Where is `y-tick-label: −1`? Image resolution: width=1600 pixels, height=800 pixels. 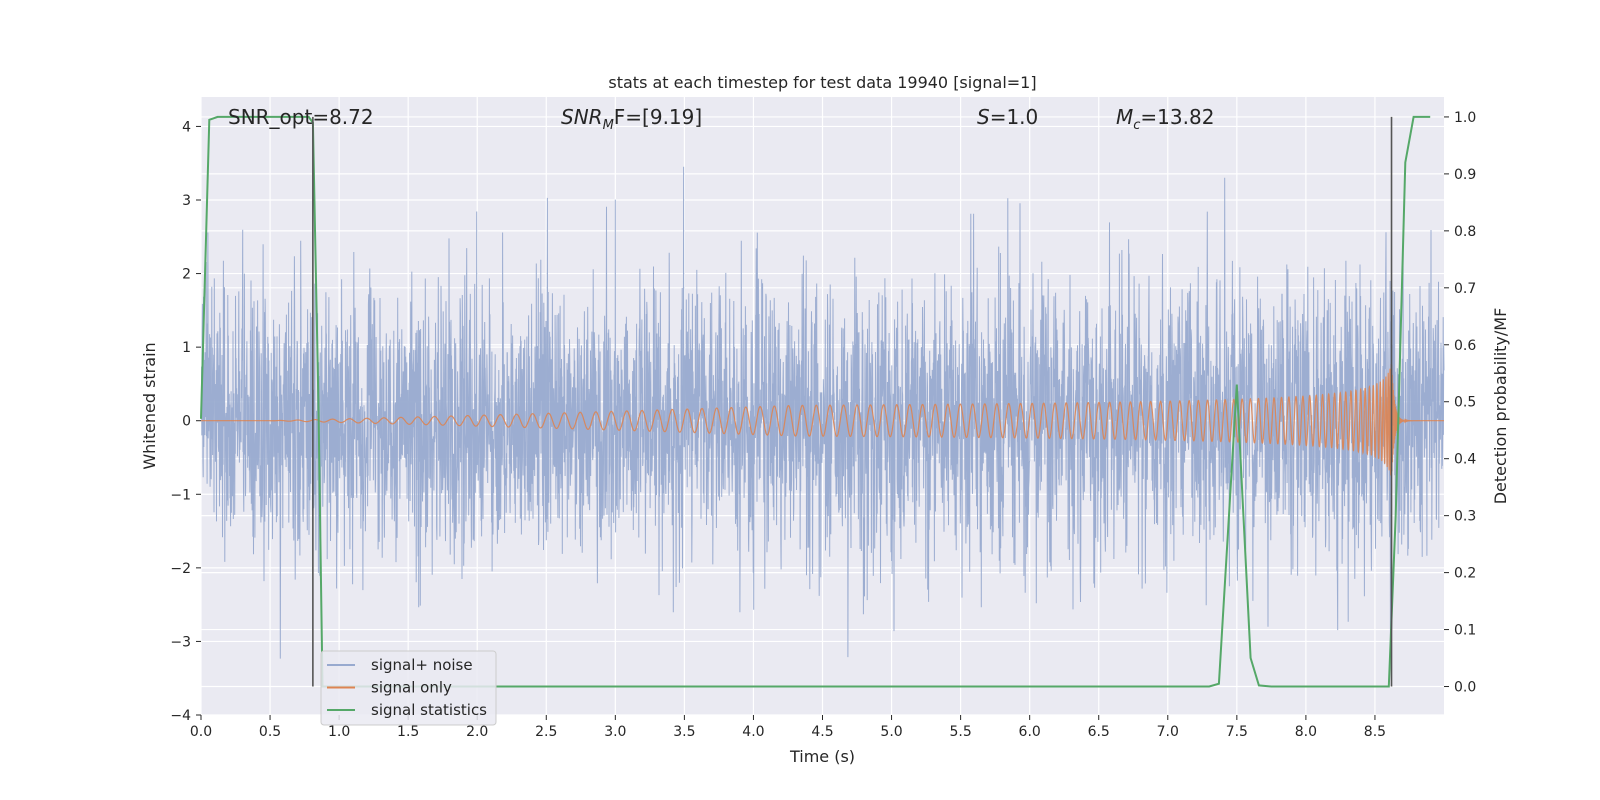 y-tick-label: −1 is located at coordinates (180, 495).